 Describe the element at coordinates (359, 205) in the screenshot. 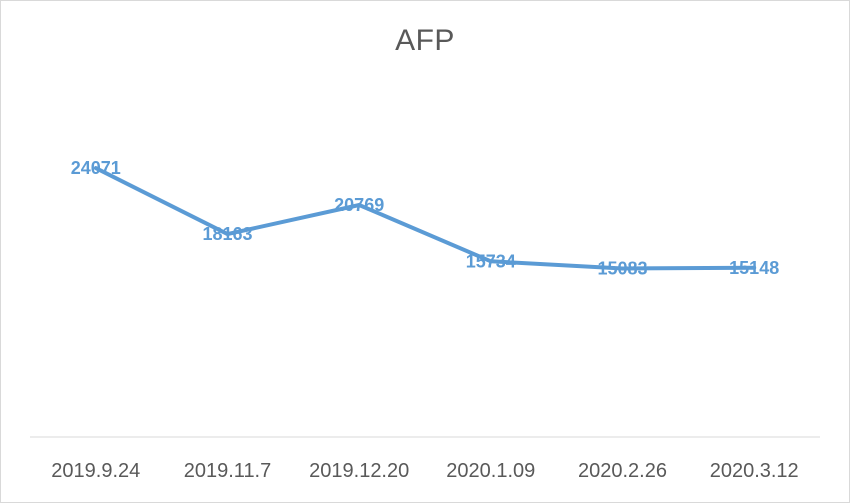

I see `data-label: 20769` at that location.